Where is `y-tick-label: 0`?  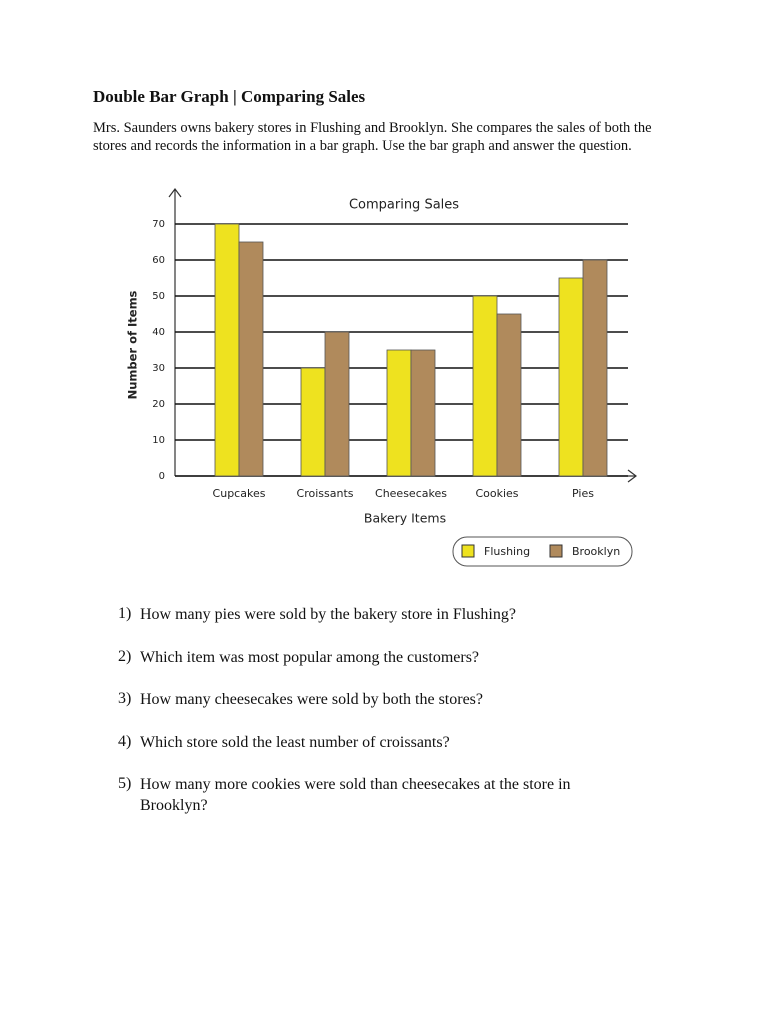 y-tick-label: 0 is located at coordinates (162, 476).